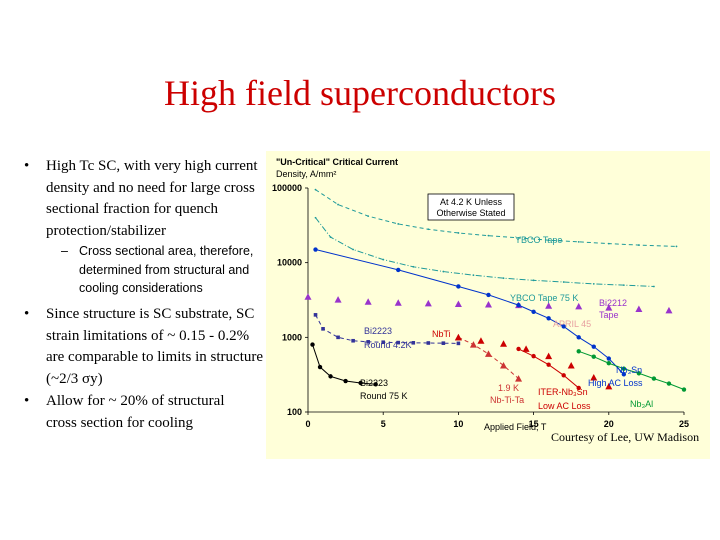  Describe the element at coordinates (360, 93) in the screenshot. I see `slide-title: High field superconductors` at that location.